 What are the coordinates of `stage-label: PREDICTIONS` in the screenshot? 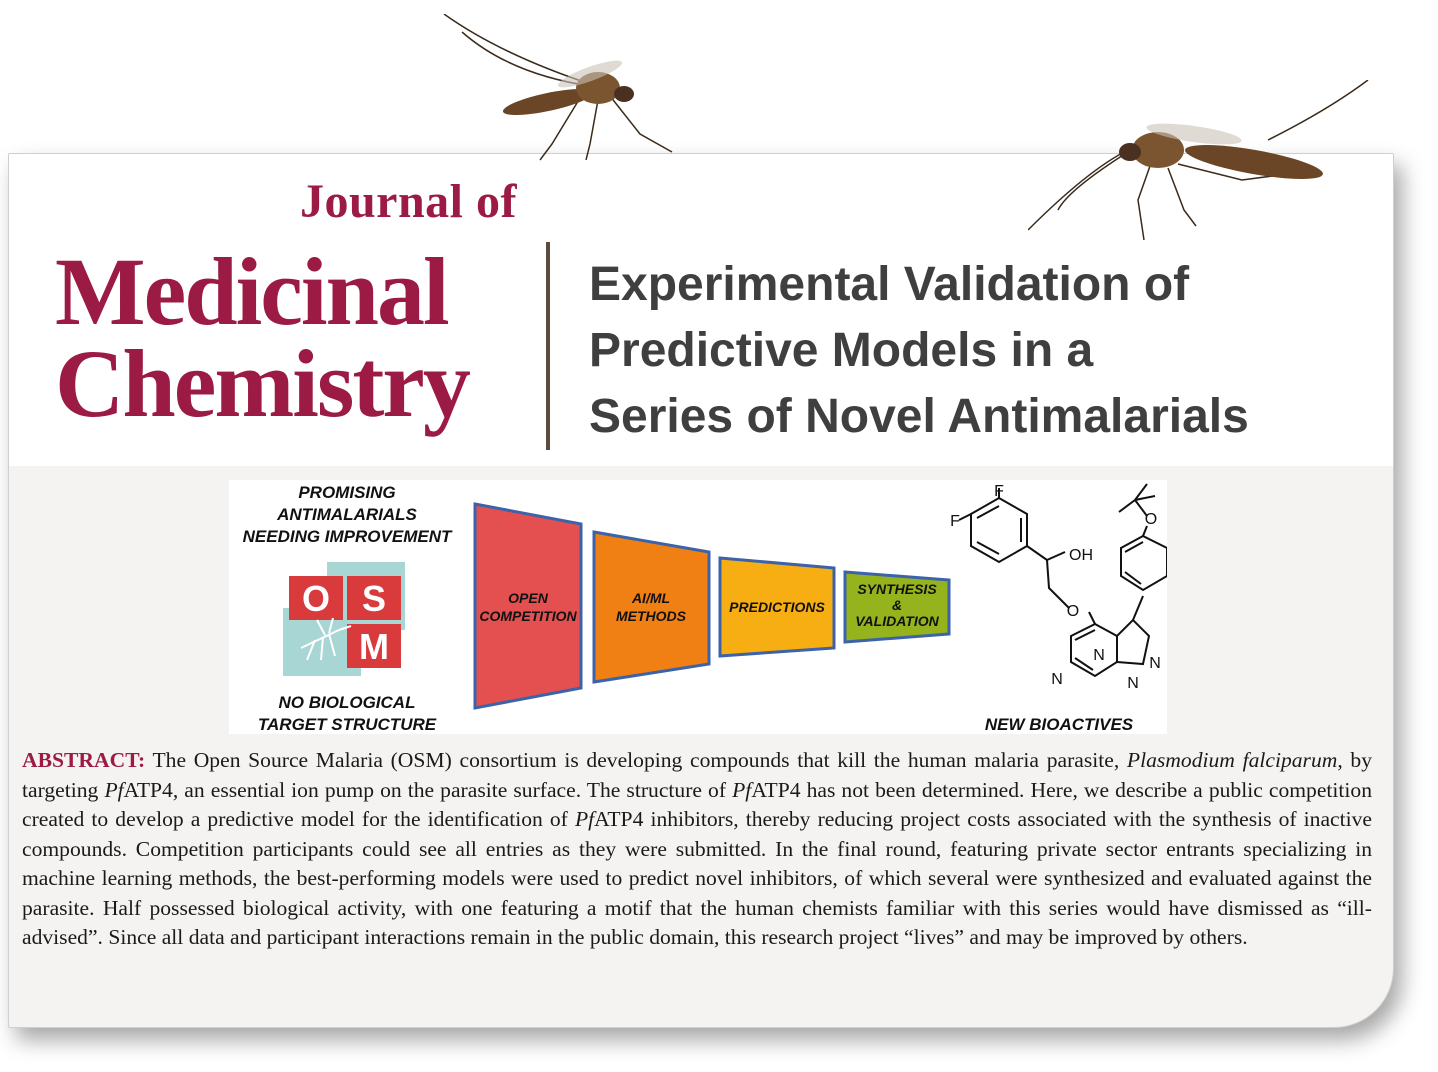 It's located at (777, 607).